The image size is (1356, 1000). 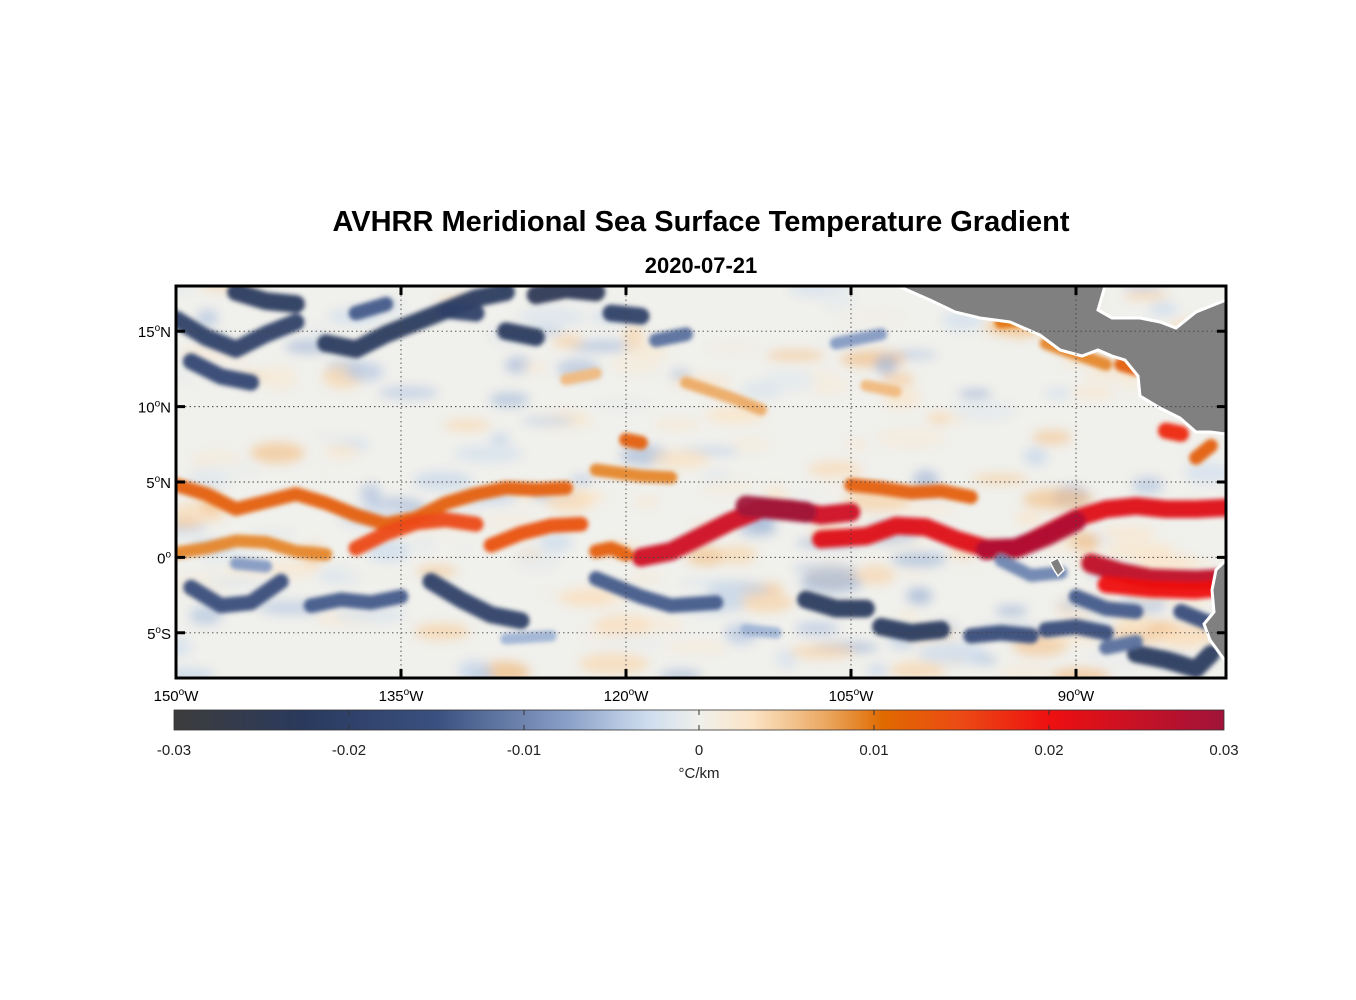 I want to click on figure-subtitle: 2020-07-21, so click(x=701, y=265).